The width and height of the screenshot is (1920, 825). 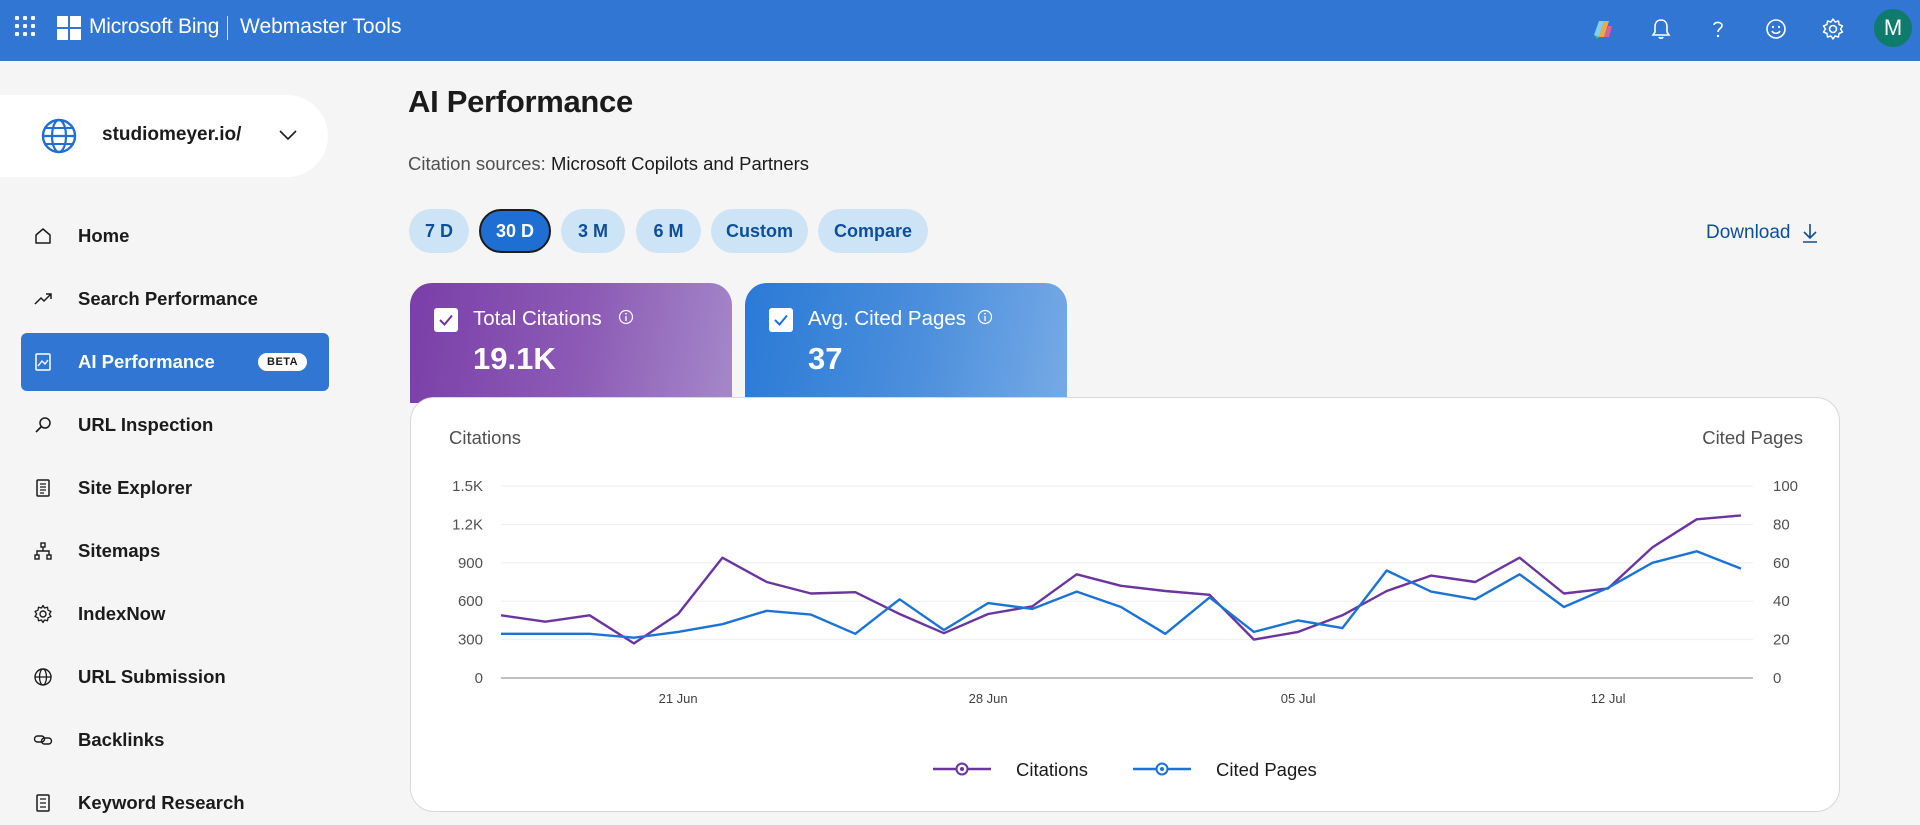 I want to click on y-right-tick-label: 40, so click(x=1781, y=601).